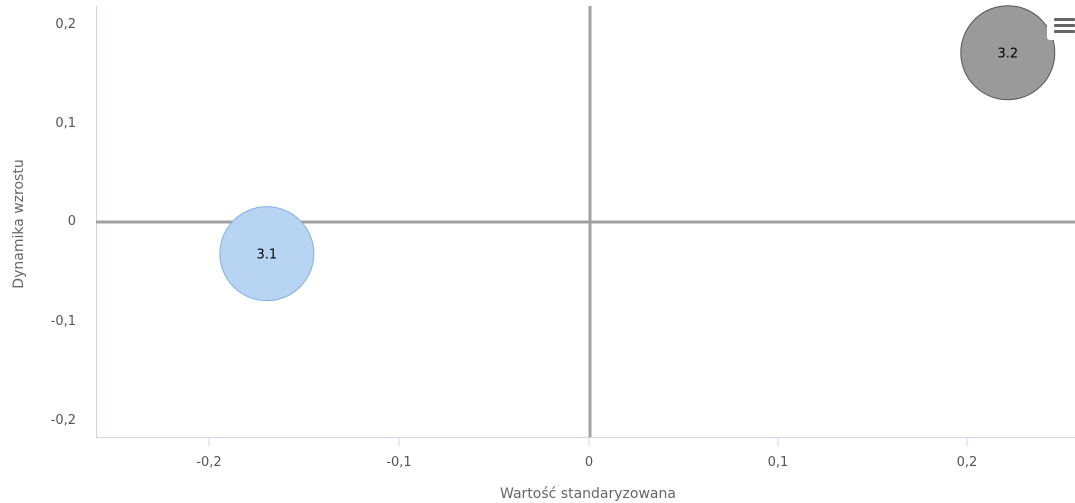  Describe the element at coordinates (63, 321) in the screenshot. I see `y-tick-label: -0,1` at that location.